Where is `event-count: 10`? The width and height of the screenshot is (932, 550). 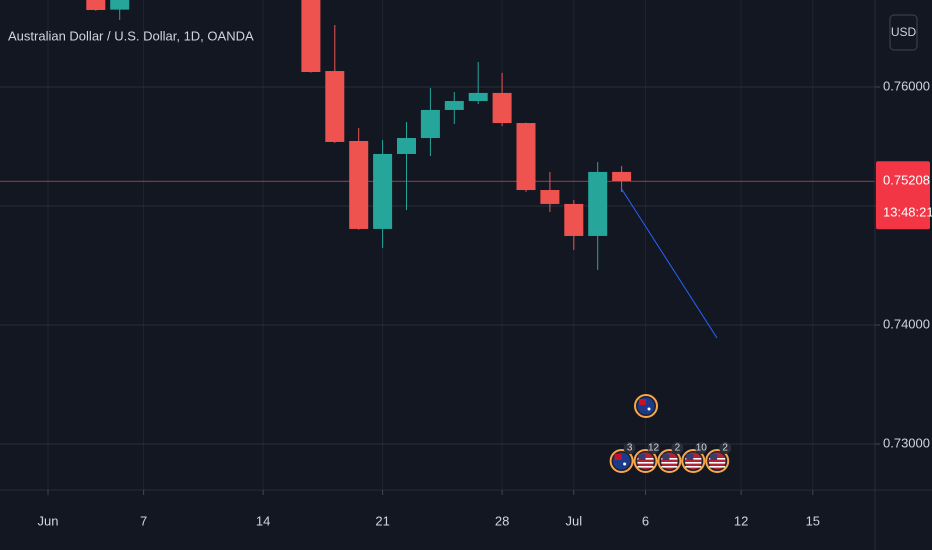
event-count: 10 is located at coordinates (702, 448).